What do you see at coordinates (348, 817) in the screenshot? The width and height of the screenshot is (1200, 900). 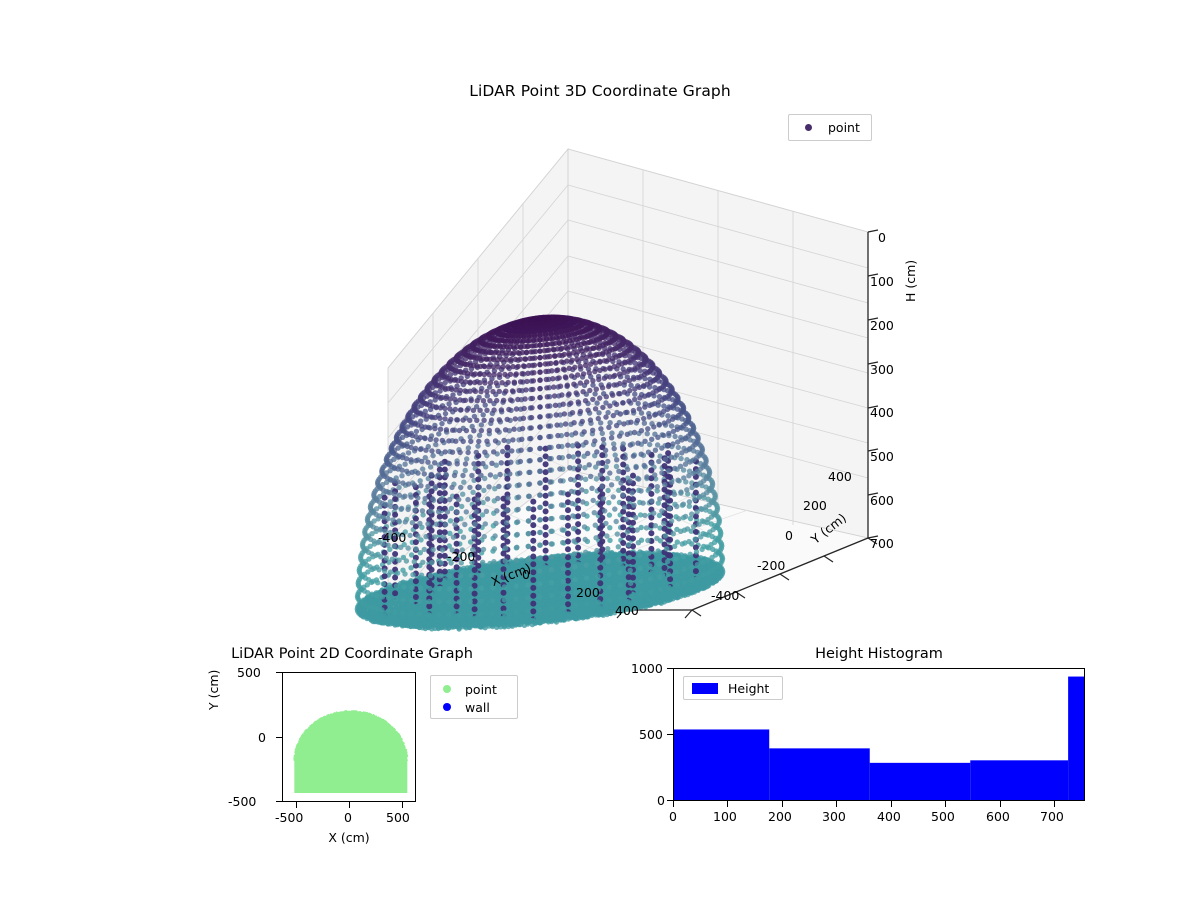 I see `scatter2d-xtick-0: 0` at bounding box center [348, 817].